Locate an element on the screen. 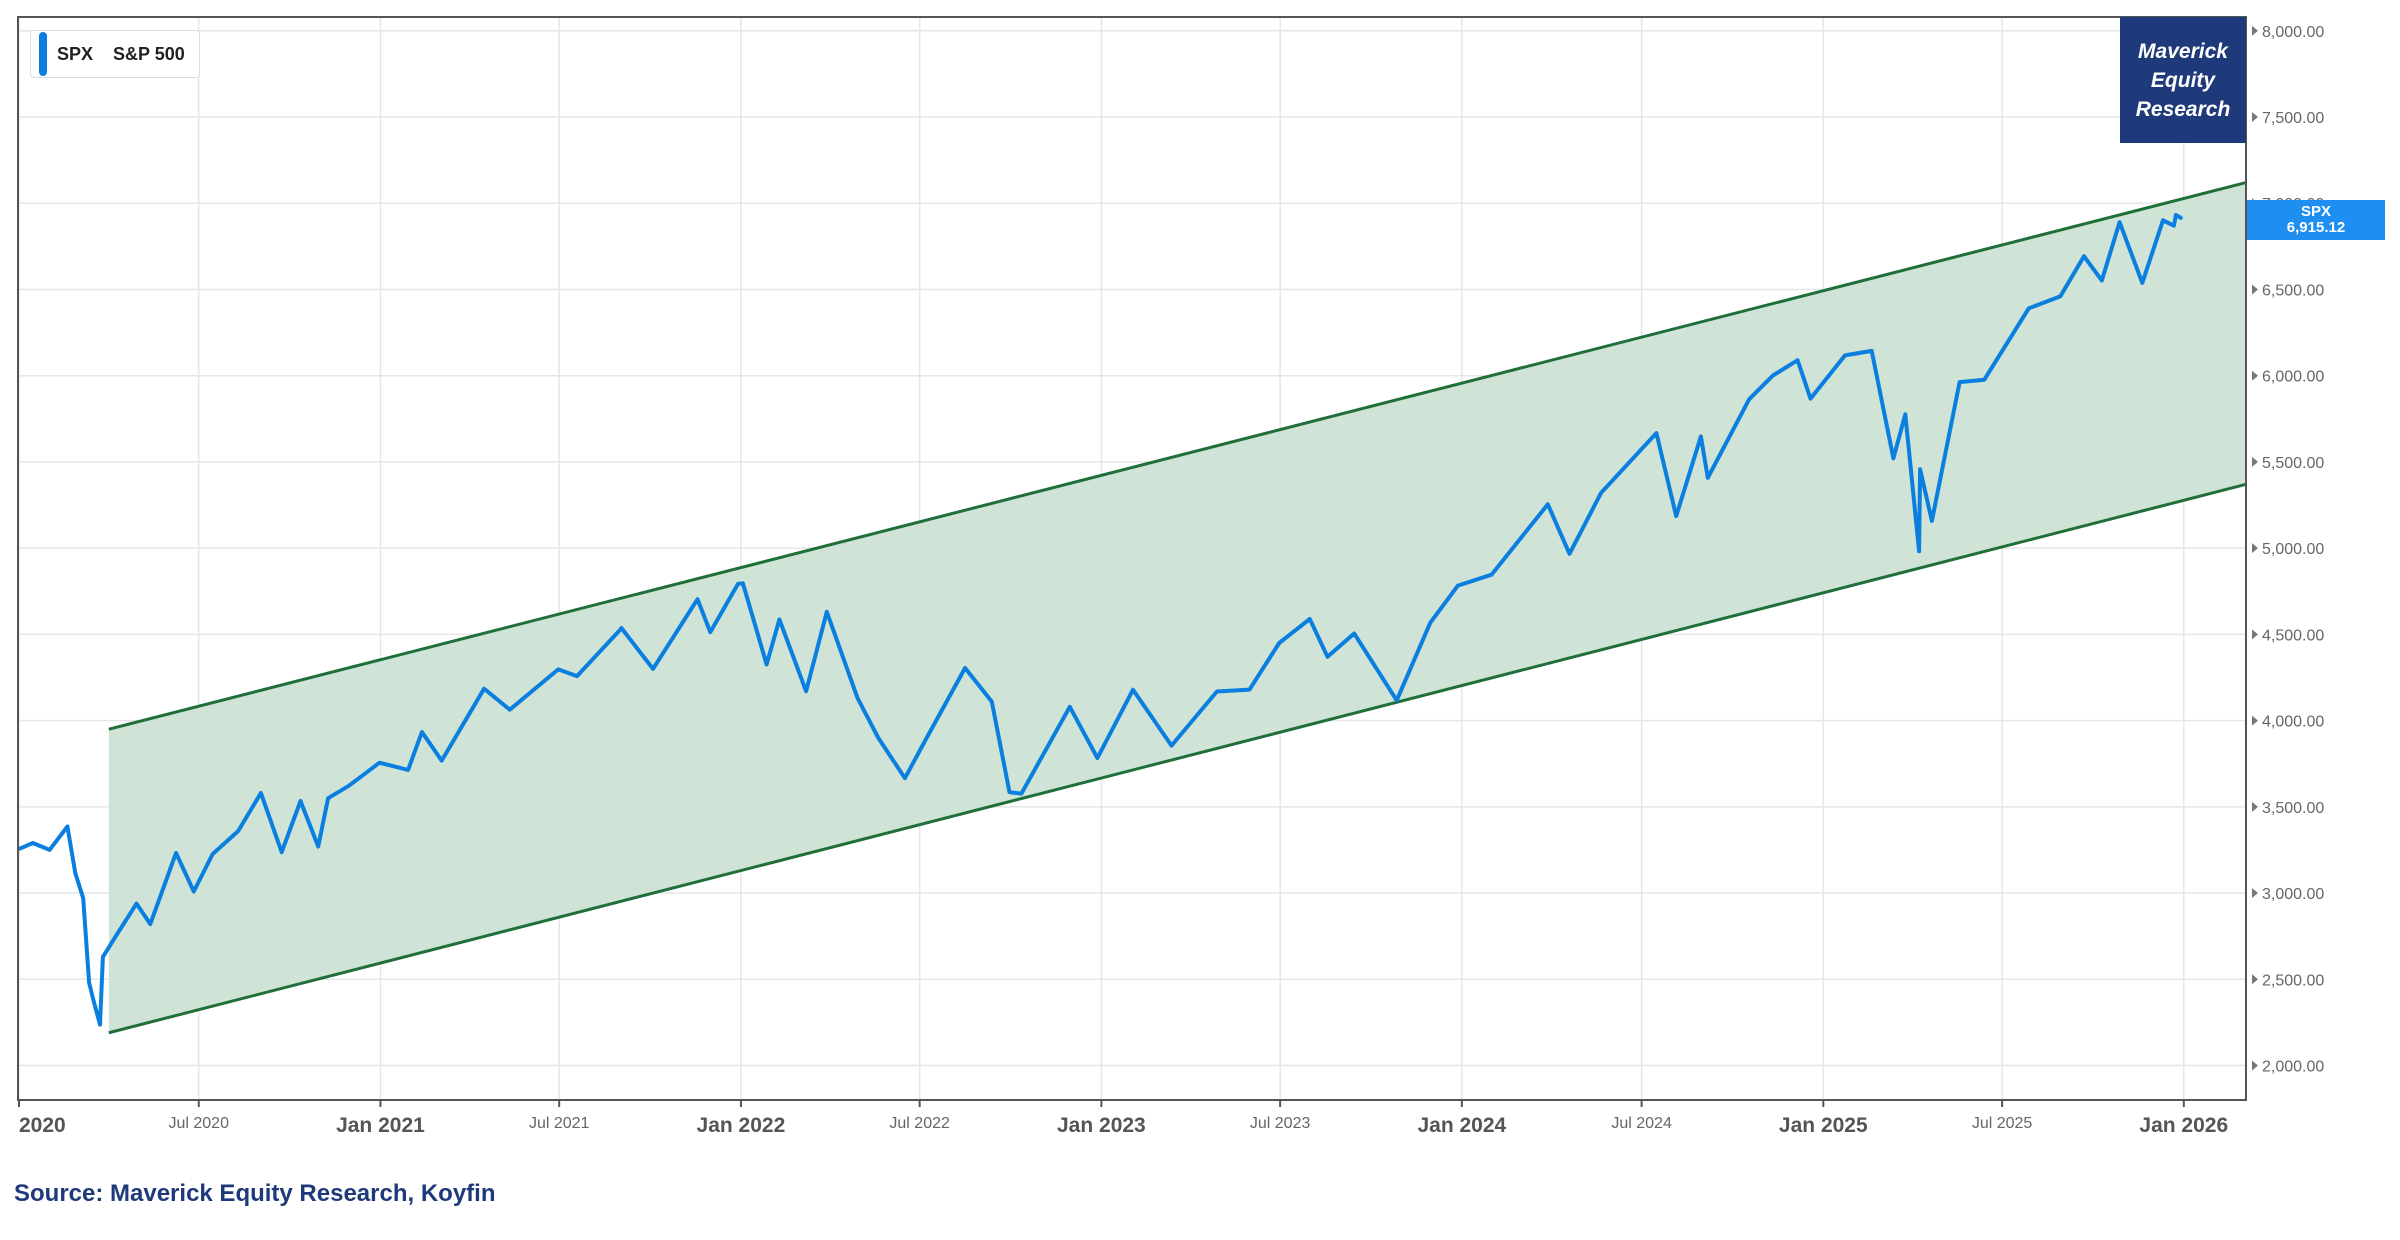 The height and width of the screenshot is (1240, 2400). x-tick-label: Jan 2021 is located at coordinates (380, 1125).